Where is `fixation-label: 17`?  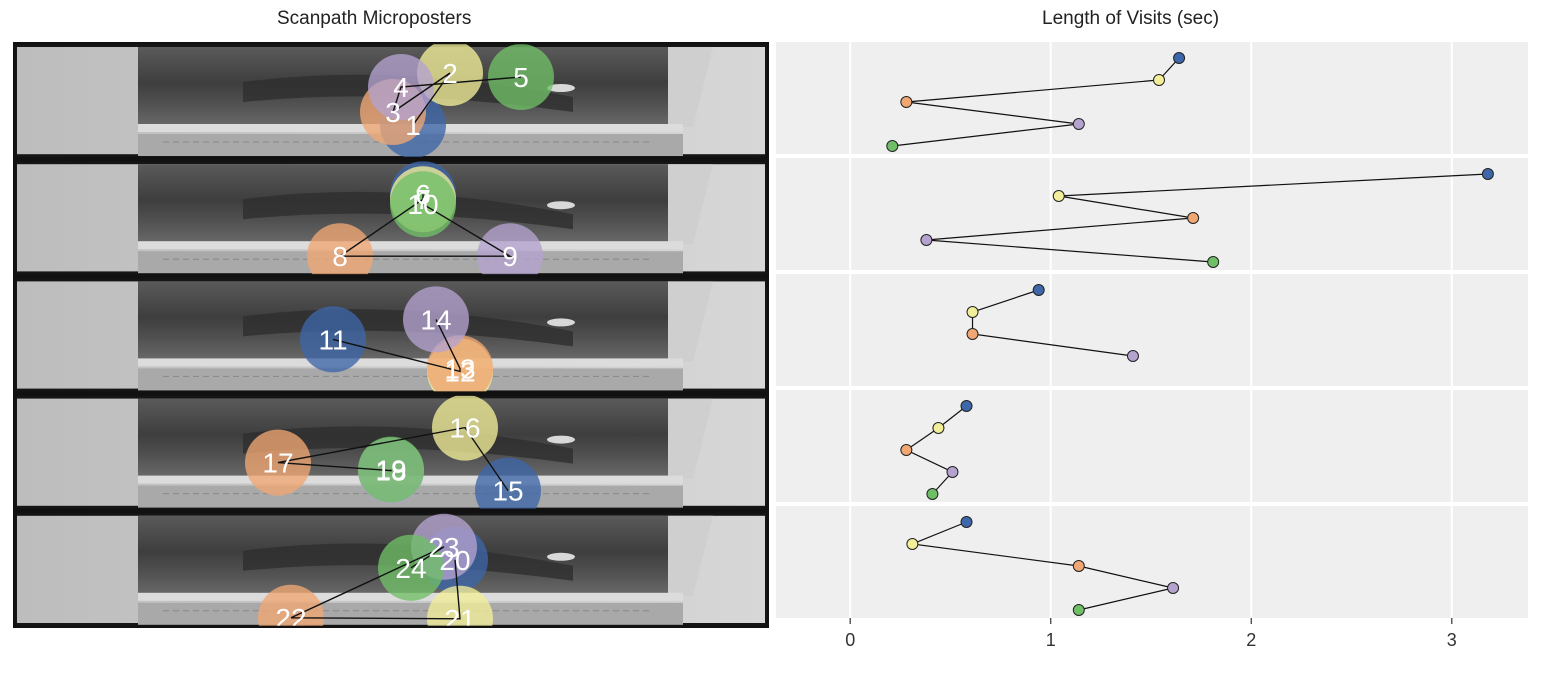
fixation-label: 17 is located at coordinates (277, 463).